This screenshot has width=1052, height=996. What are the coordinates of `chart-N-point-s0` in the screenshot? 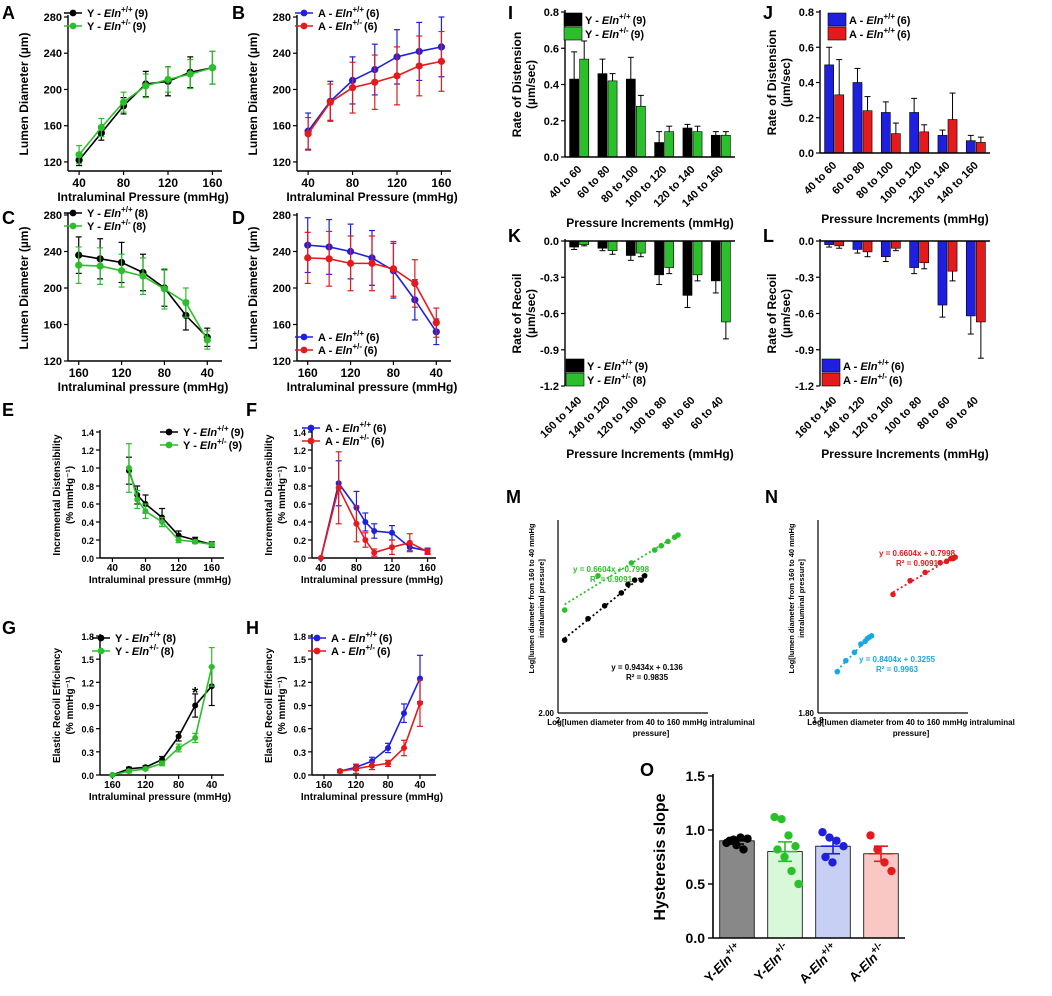 It's located at (910, 580).